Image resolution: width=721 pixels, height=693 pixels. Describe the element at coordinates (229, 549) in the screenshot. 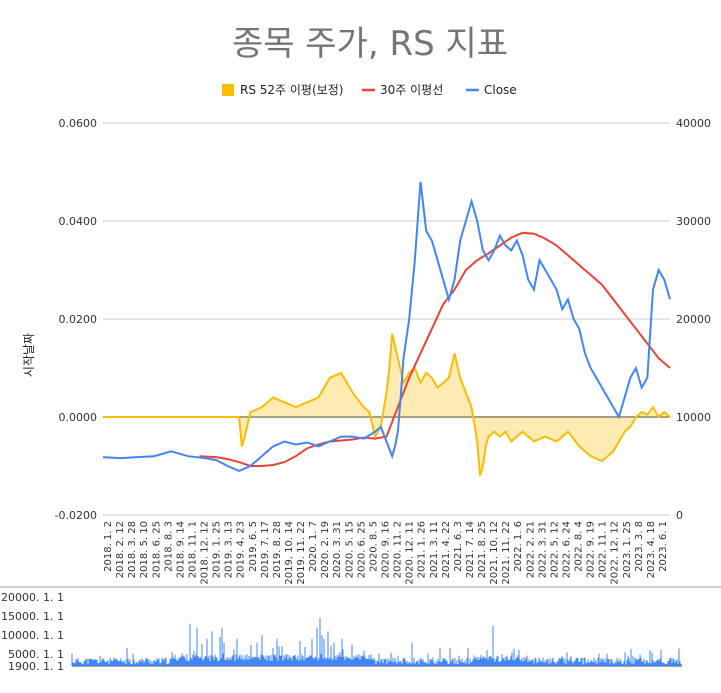

I see `x-tick-label: 2019. 3. 13` at that location.